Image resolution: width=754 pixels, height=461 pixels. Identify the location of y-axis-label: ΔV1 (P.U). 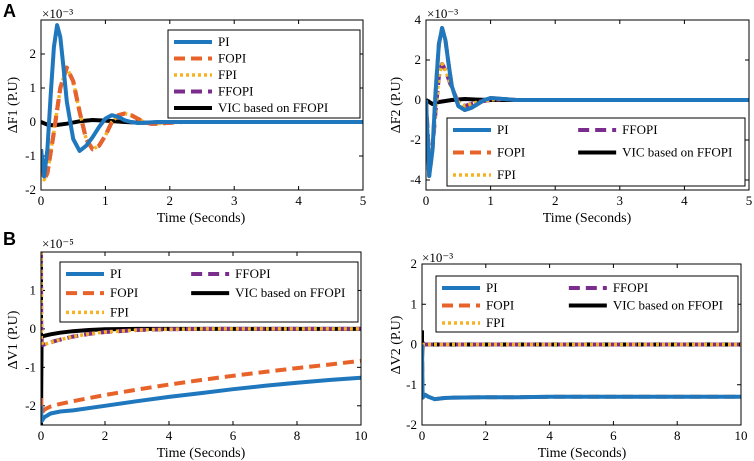
(13, 339).